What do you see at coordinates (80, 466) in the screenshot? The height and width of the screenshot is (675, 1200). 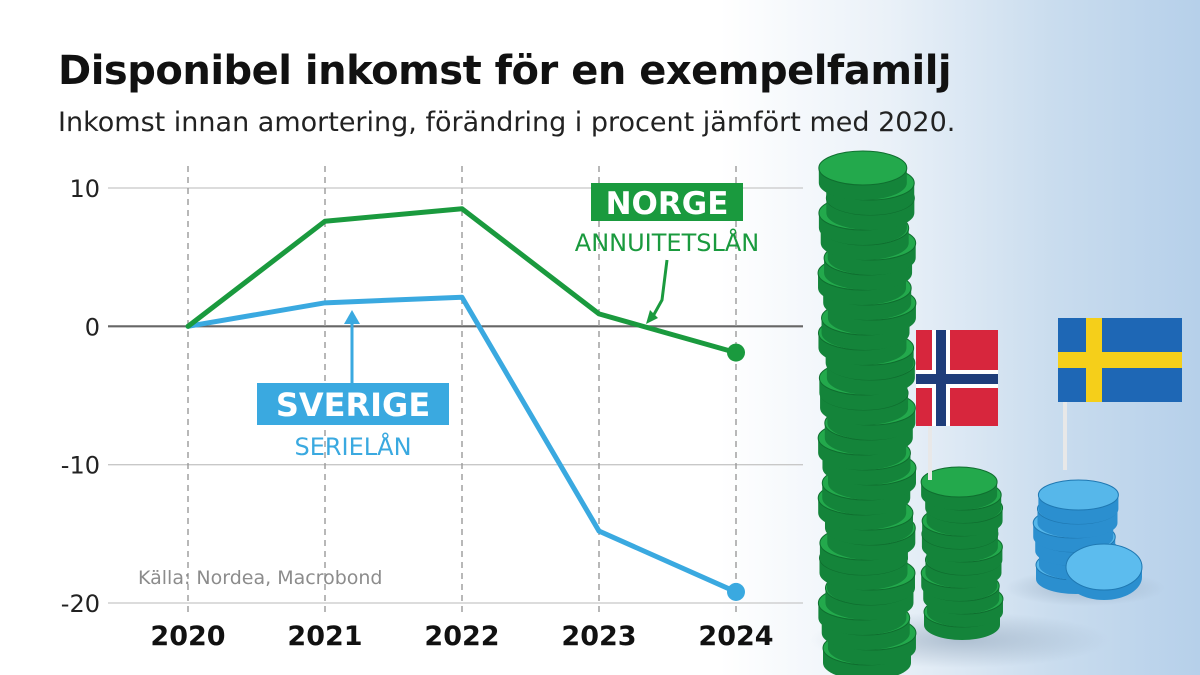 I see `y-tick-label: -10` at bounding box center [80, 466].